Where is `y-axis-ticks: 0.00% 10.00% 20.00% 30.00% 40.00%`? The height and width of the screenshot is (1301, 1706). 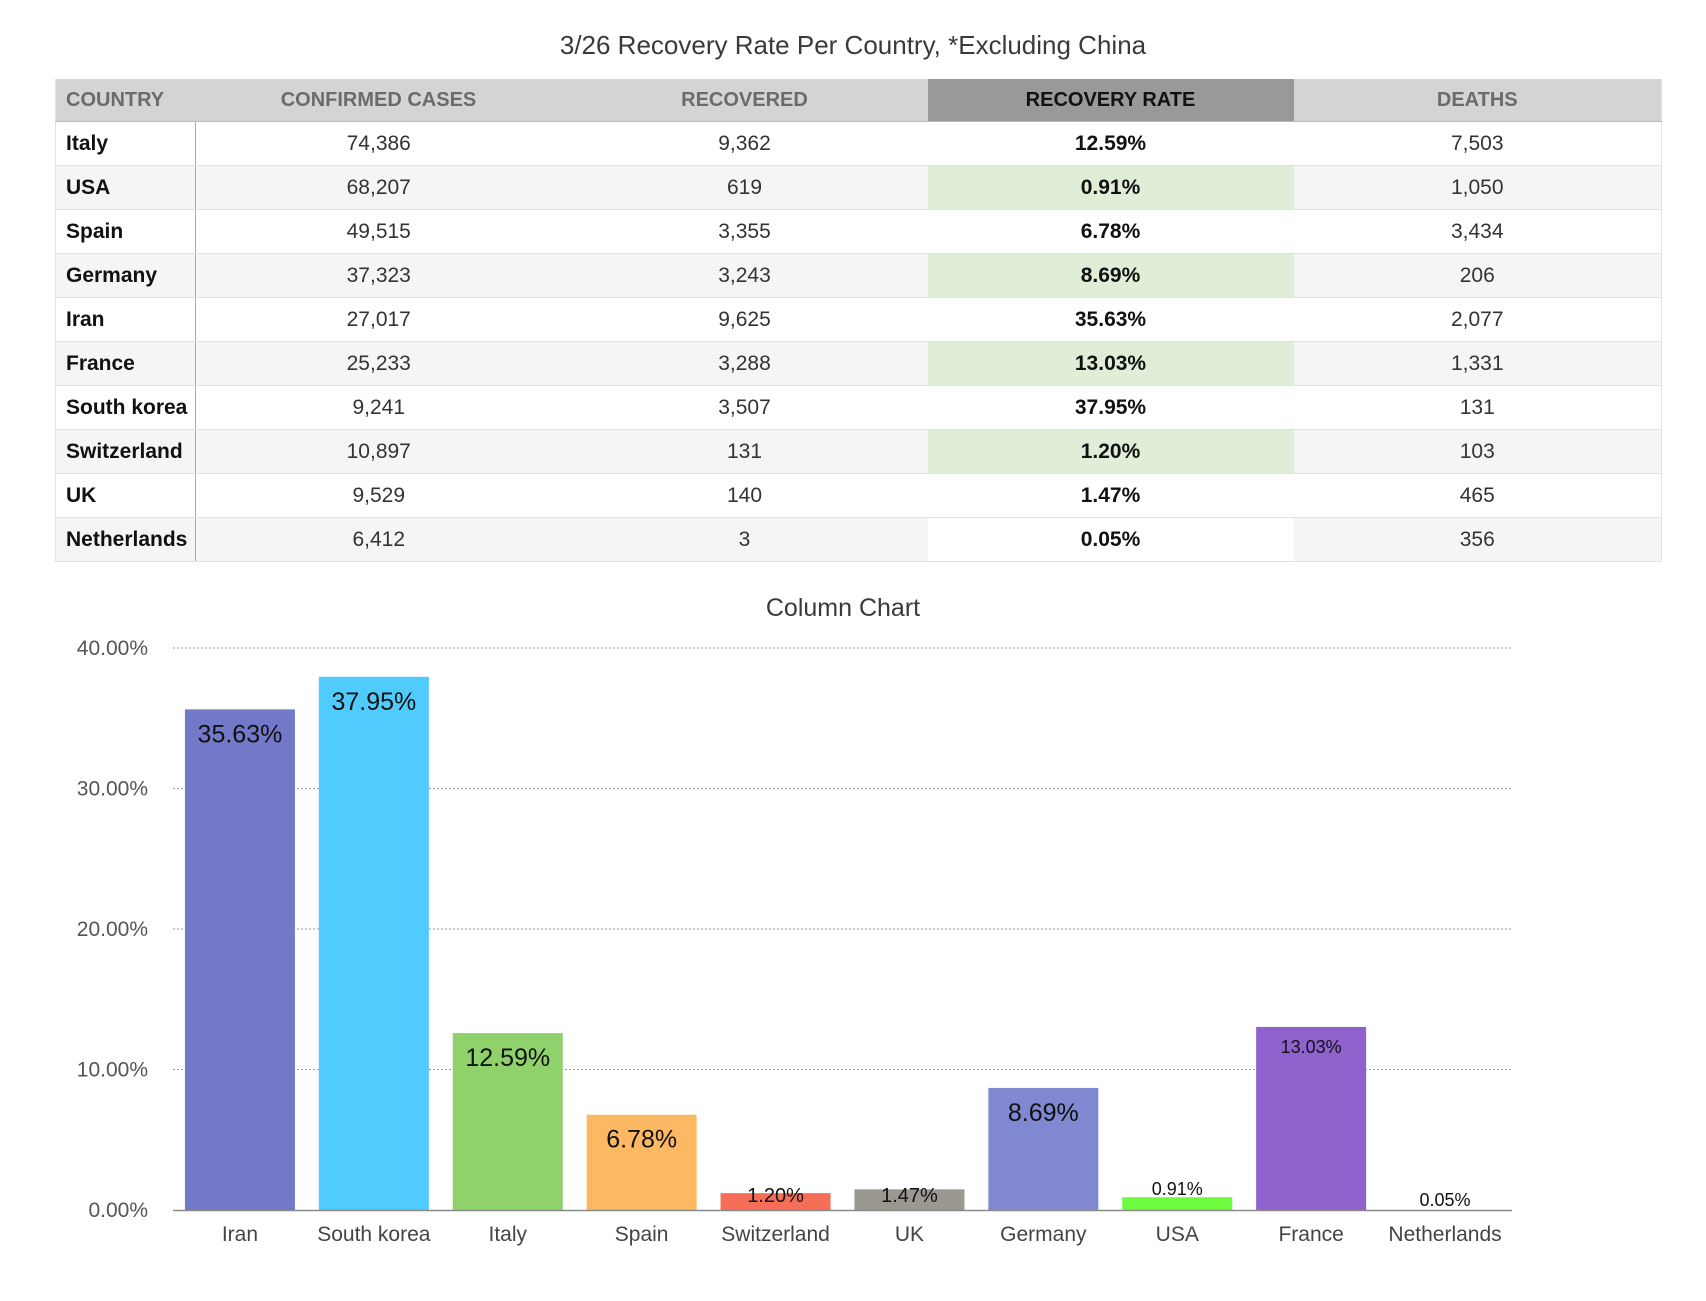
y-axis-ticks: 0.00% 10.00% 20.00% 30.00% 40.00% is located at coordinates (112, 929).